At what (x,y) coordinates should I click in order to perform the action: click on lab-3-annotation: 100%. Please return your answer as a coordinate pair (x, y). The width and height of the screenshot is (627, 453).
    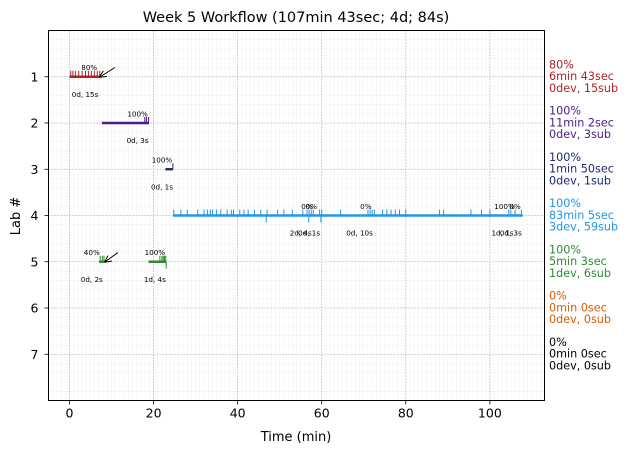
    Looking at the image, I should click on (162, 160).